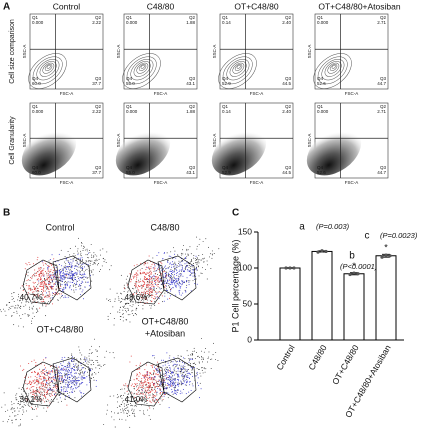 The width and height of the screenshot is (424, 440). I want to click on quadrant-value: 1.88, so click(190, 111).